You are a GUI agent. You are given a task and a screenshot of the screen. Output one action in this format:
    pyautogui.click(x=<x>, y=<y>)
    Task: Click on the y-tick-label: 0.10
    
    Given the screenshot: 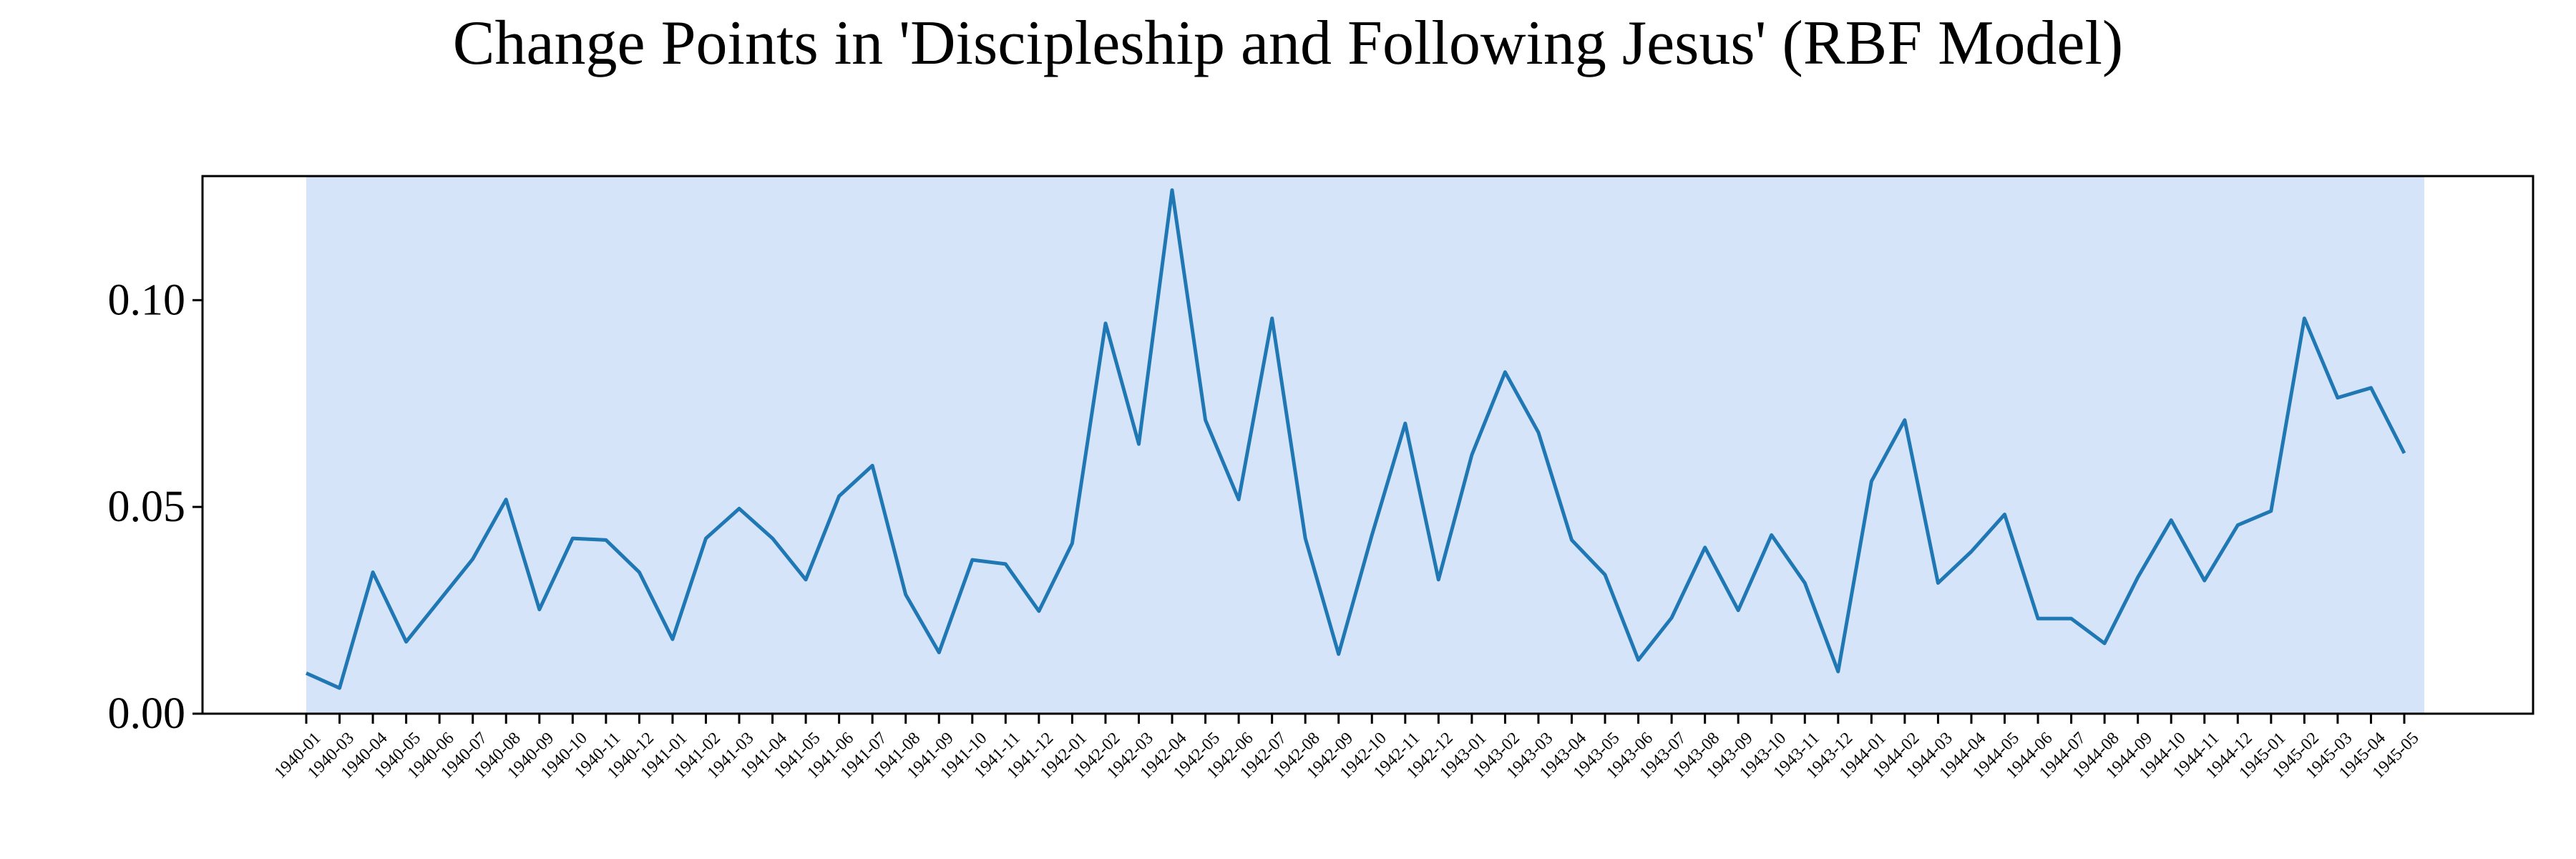 What is the action you would take?
    pyautogui.click(x=147, y=300)
    